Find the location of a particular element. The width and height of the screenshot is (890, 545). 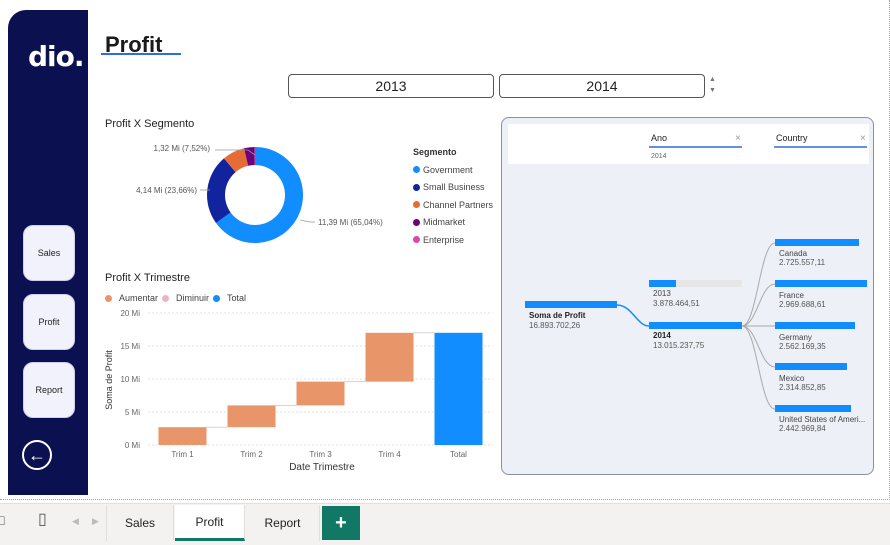

x-tick-label: Trim 4 is located at coordinates (389, 454).